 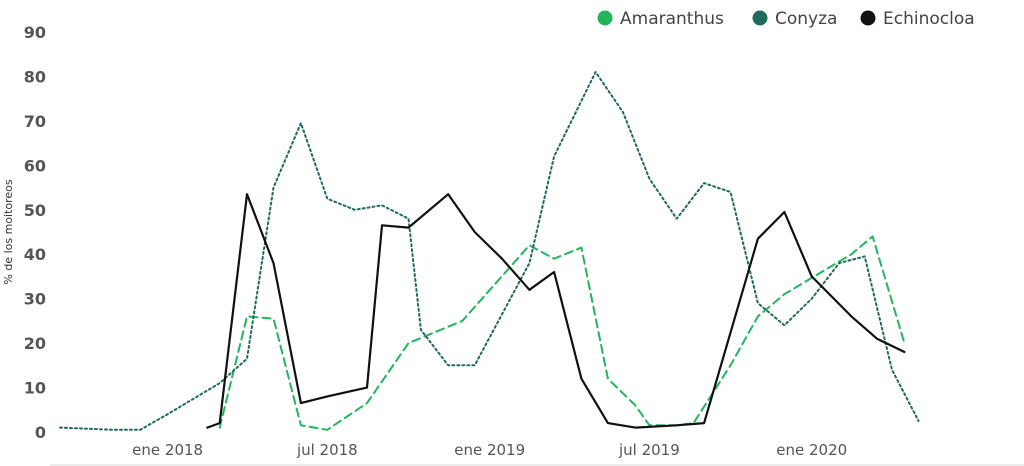 I want to click on y-tick-label: 60, so click(x=35, y=165).